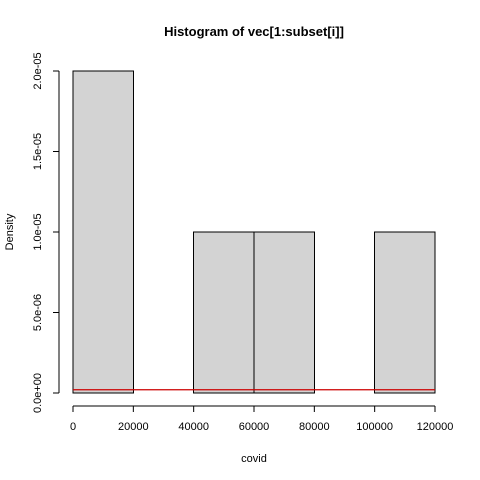  Describe the element at coordinates (193, 427) in the screenshot. I see `x-tick-label-2: 40000` at that location.